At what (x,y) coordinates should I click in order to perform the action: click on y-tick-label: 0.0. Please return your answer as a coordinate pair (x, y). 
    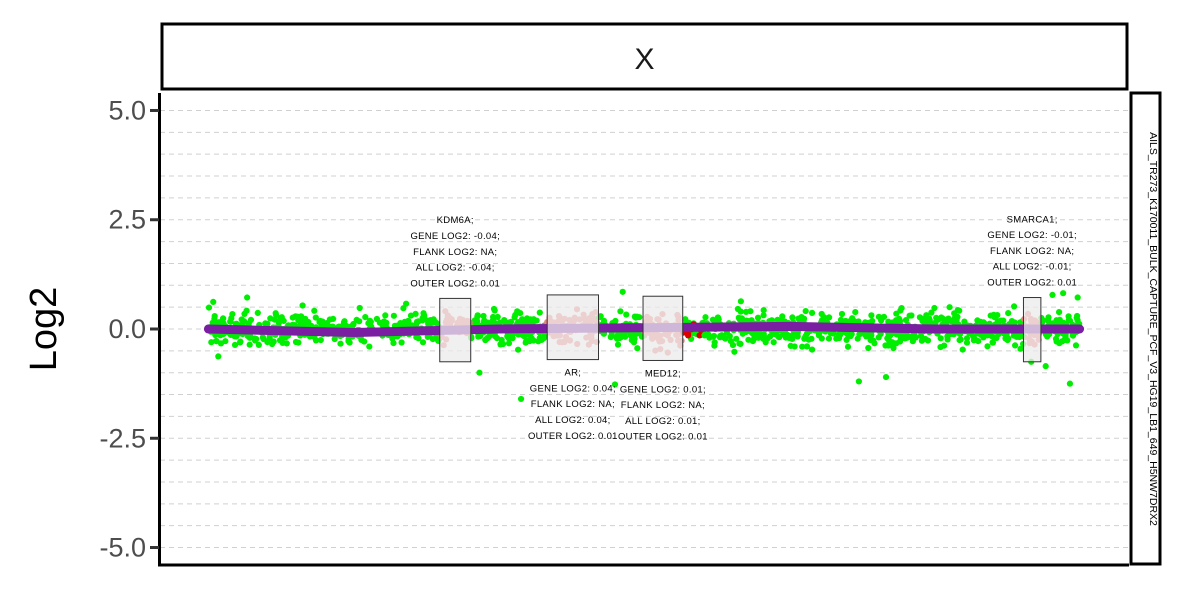
    Looking at the image, I should click on (127, 329).